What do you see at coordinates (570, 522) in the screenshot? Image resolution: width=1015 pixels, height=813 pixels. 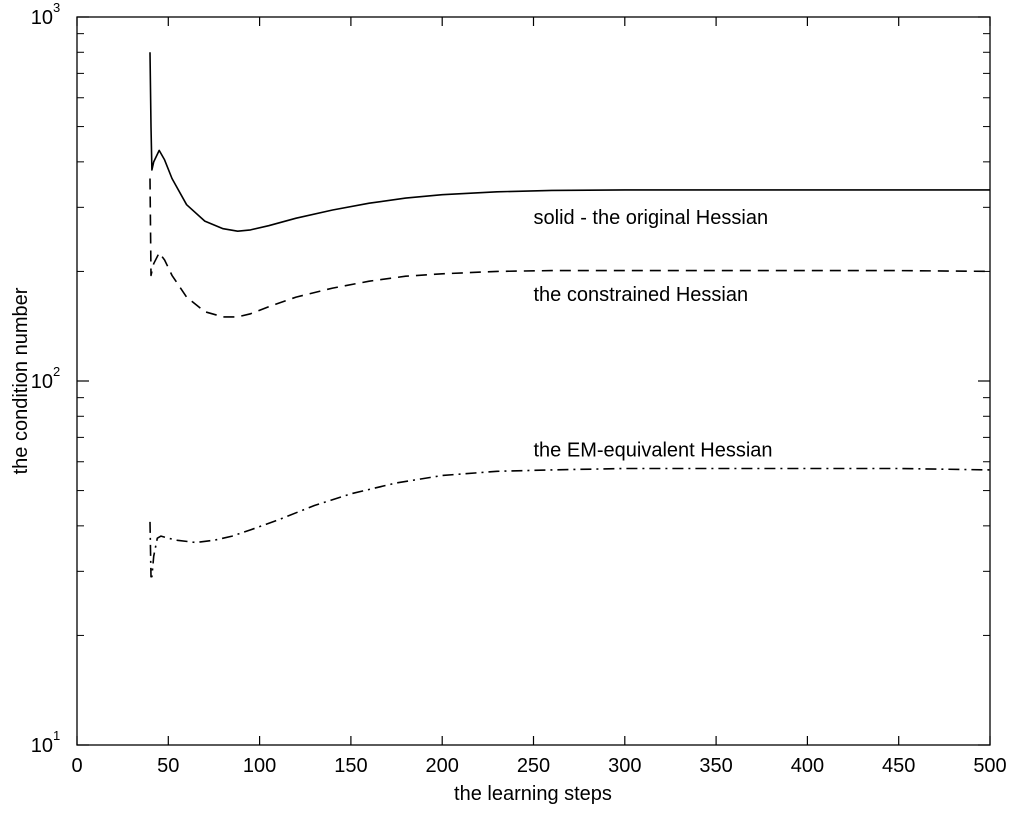 I see `series-dash-dot-line` at bounding box center [570, 522].